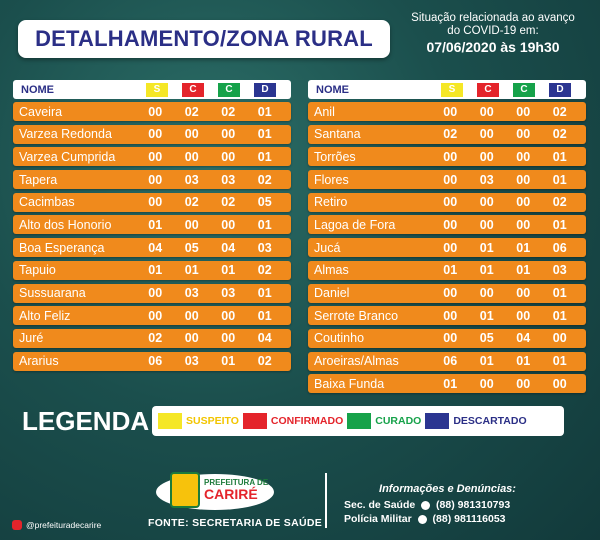 This screenshot has height=540, width=600. I want to click on table-row: Coutinho 00 05 04 00, so click(447, 338).